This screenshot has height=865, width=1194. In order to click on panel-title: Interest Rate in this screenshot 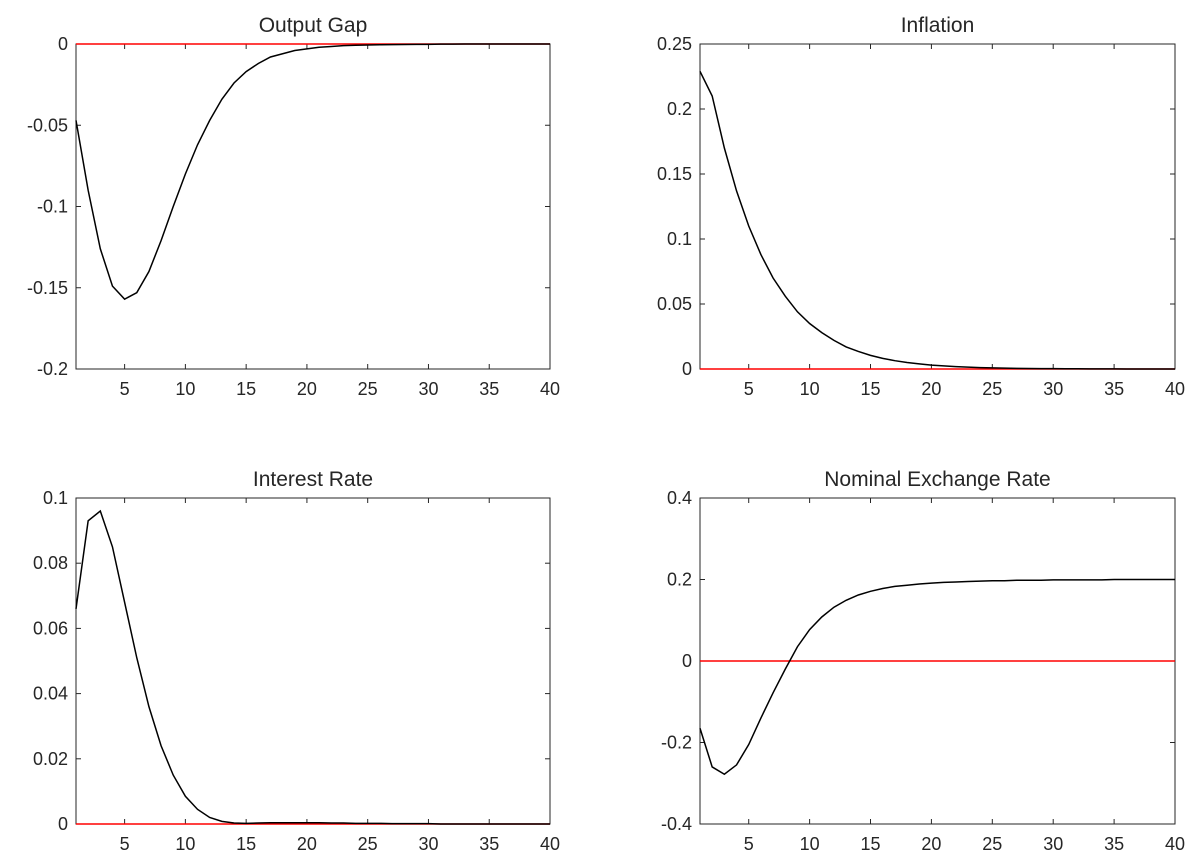, I will do `click(313, 479)`.